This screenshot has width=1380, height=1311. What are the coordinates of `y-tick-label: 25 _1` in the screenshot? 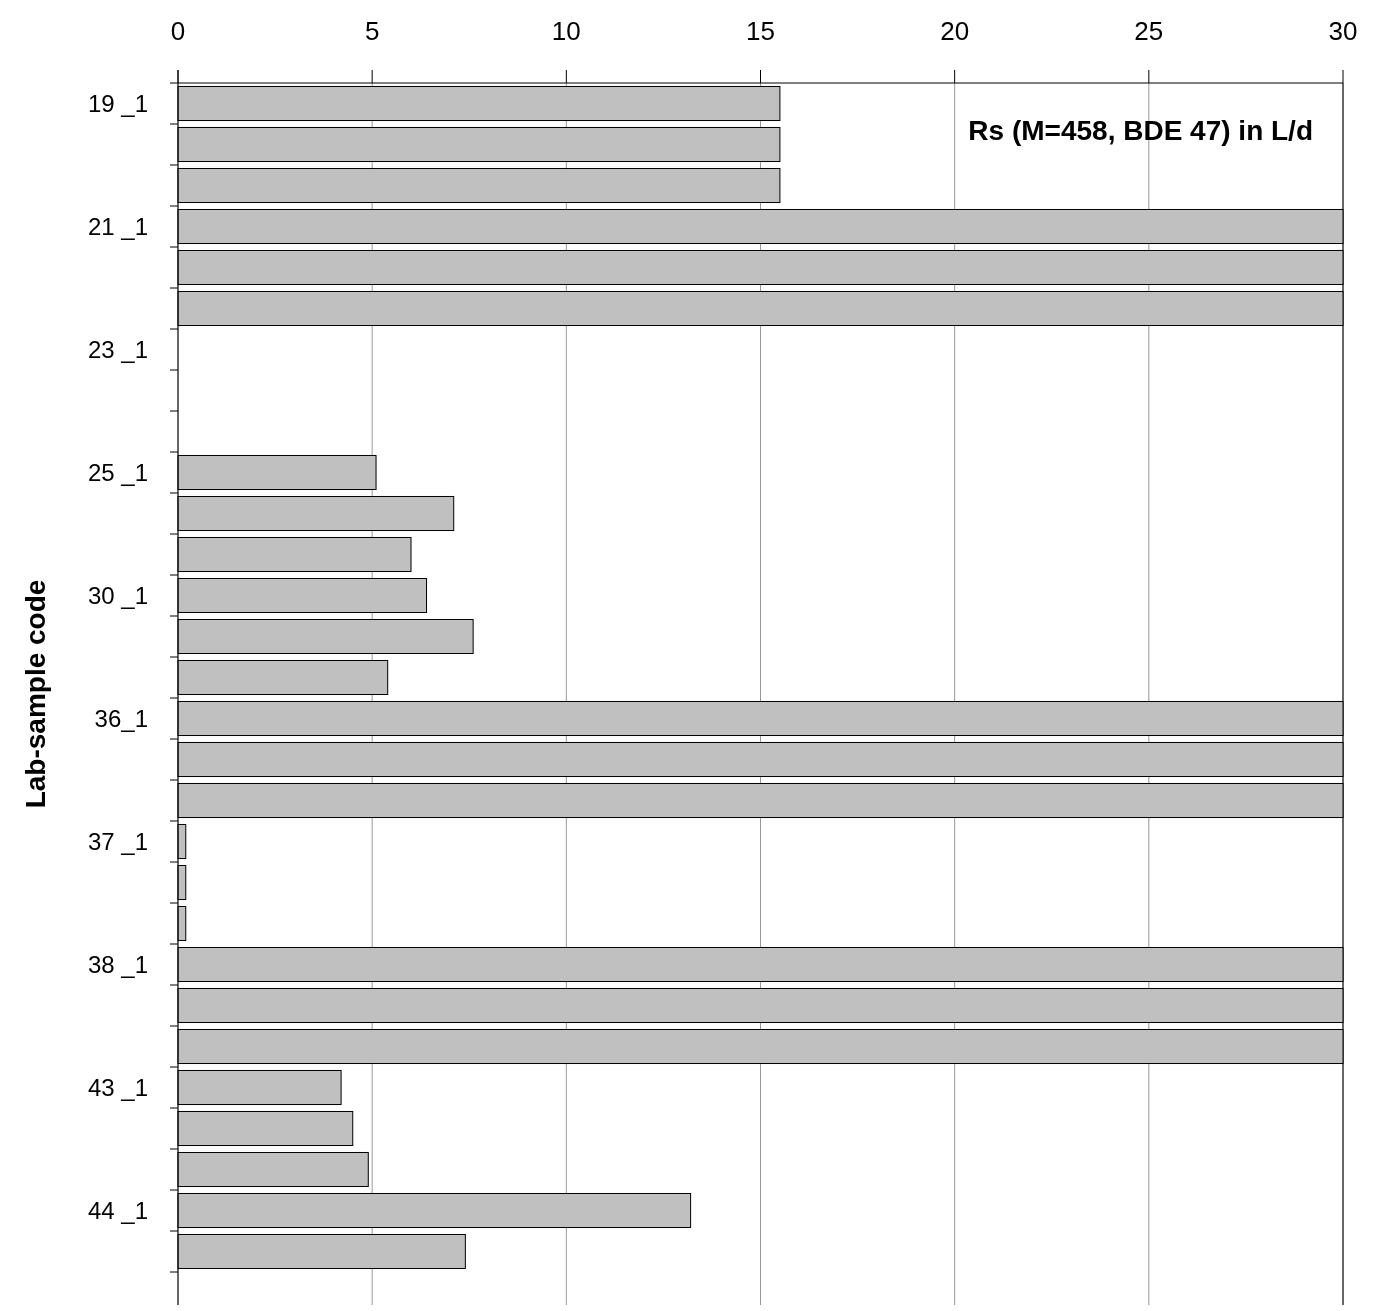 It's located at (117, 472).